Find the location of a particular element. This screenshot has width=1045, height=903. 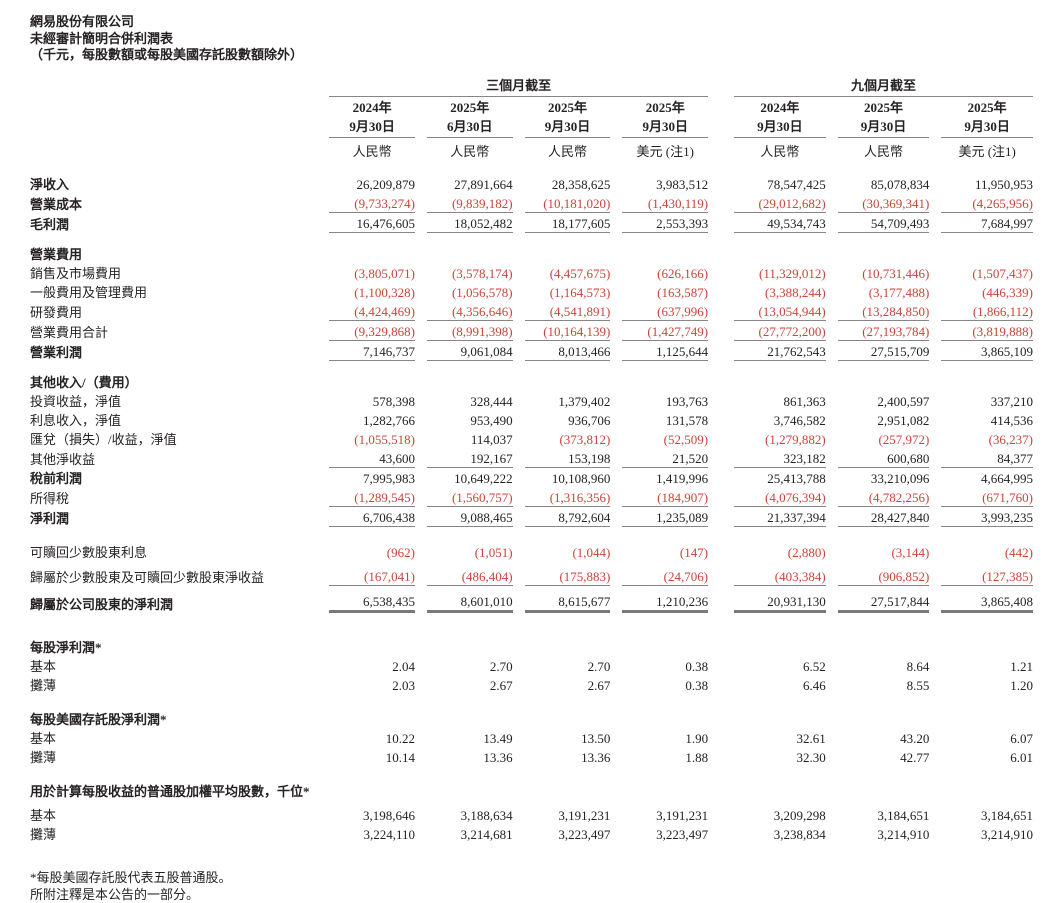

cell-value: 10.22 is located at coordinates (400, 738).